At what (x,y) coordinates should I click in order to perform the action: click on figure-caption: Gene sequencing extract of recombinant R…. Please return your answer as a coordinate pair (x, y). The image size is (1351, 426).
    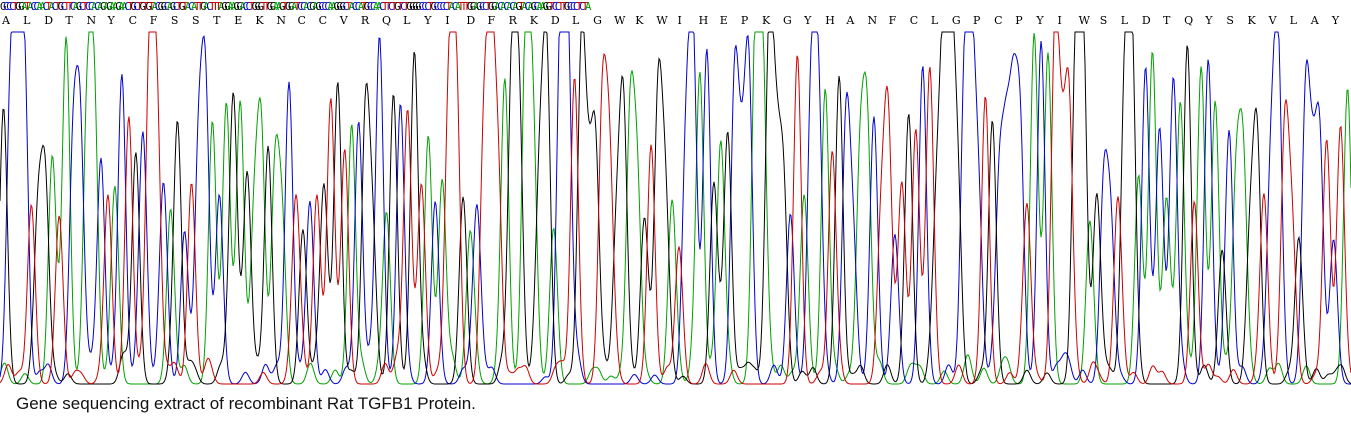
    Looking at the image, I should click on (246, 403).